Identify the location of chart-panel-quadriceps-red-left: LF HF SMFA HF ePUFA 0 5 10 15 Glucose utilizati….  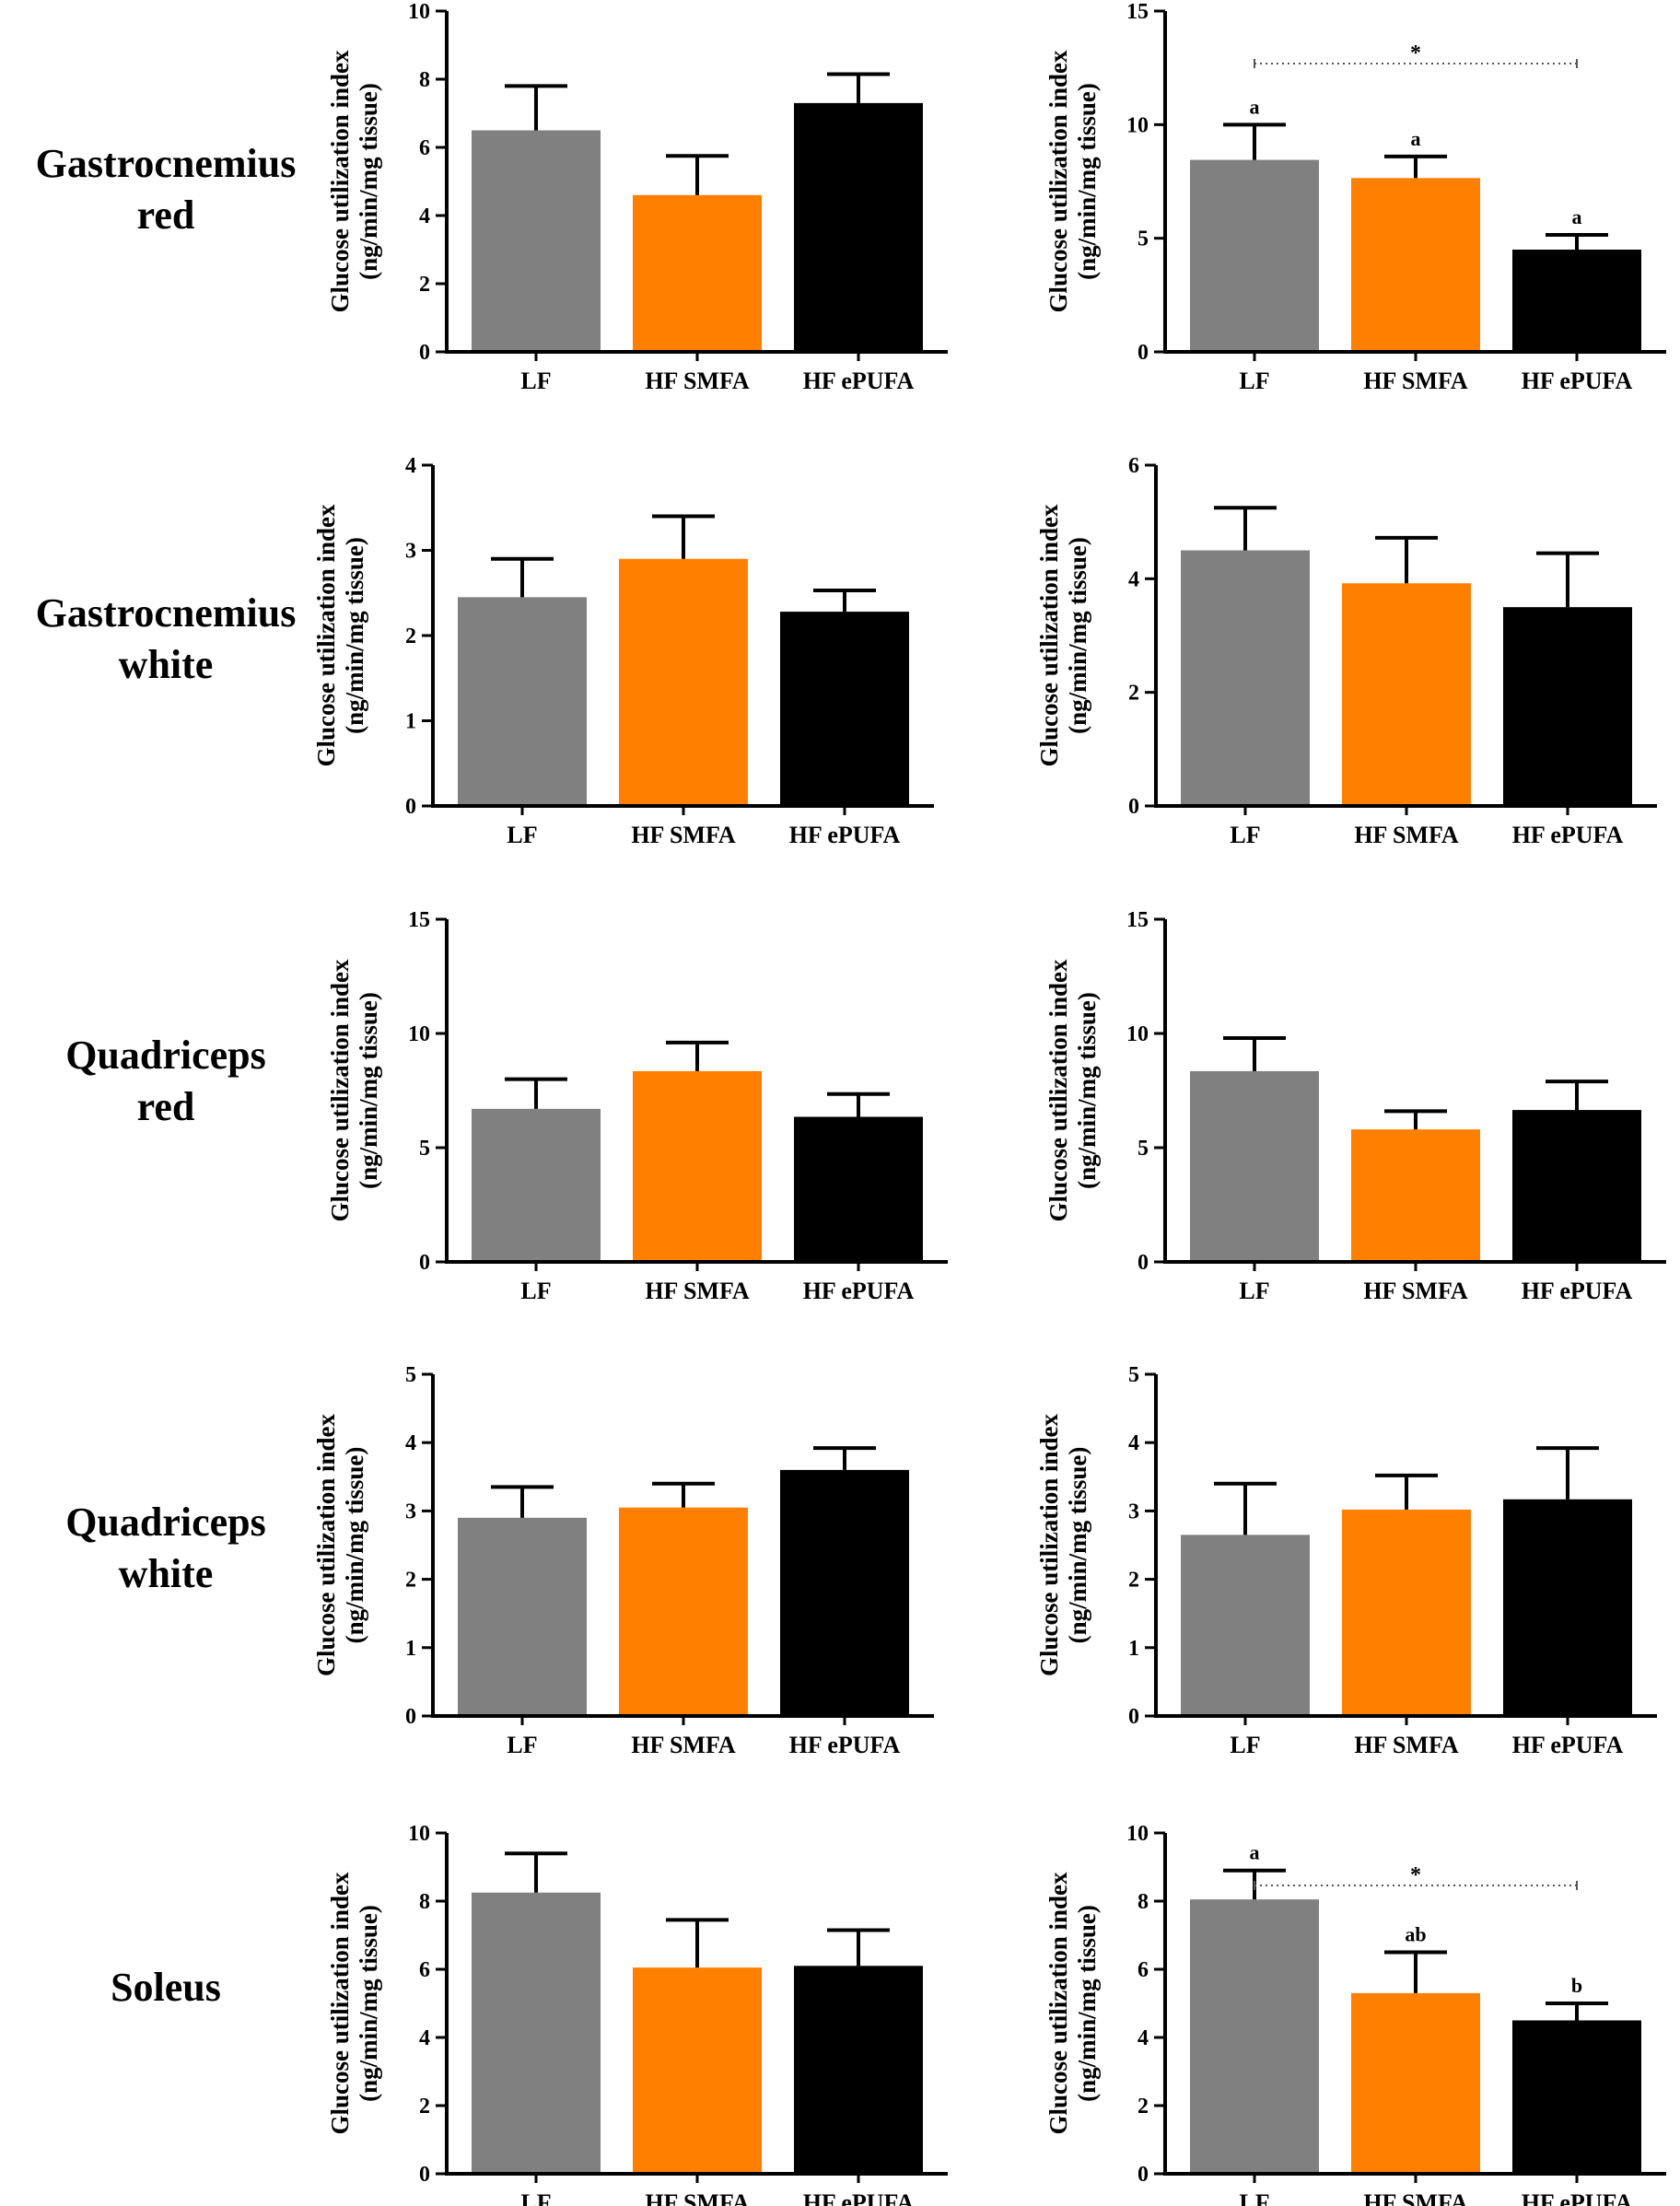
(637, 1106).